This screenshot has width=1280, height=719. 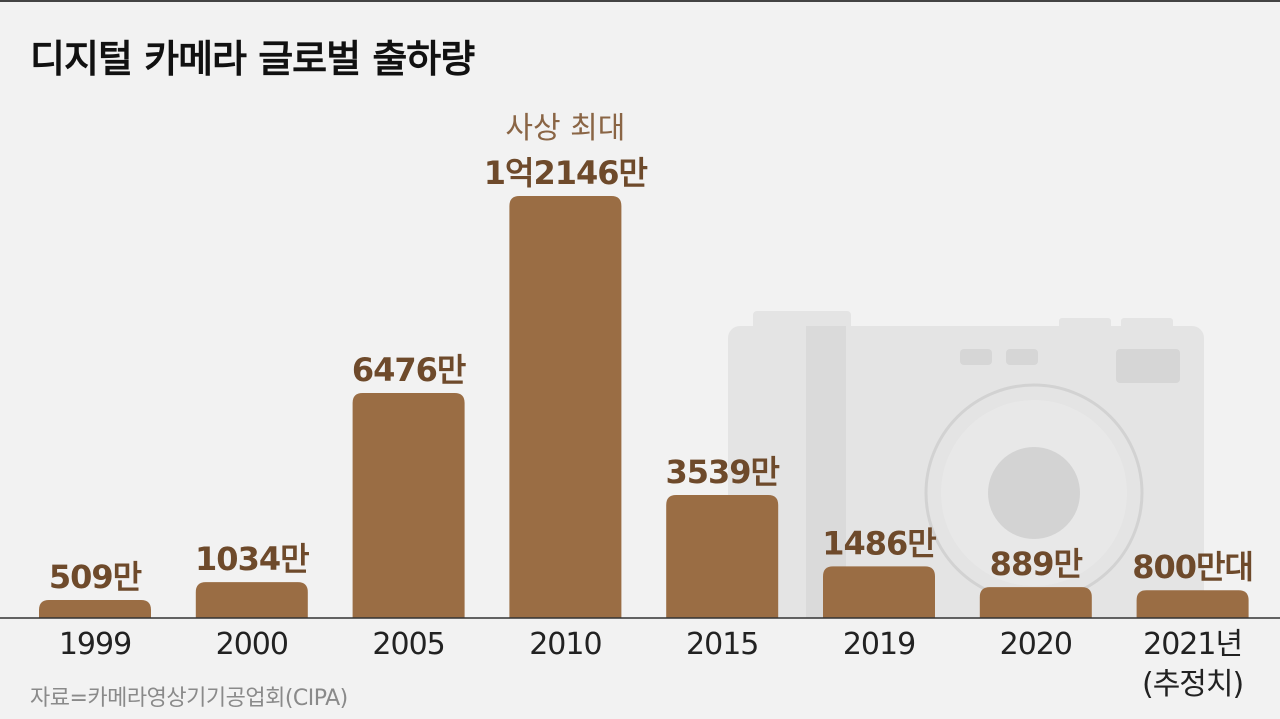 What do you see at coordinates (1036, 564) in the screenshot?
I see `value-label-2020: 889만` at bounding box center [1036, 564].